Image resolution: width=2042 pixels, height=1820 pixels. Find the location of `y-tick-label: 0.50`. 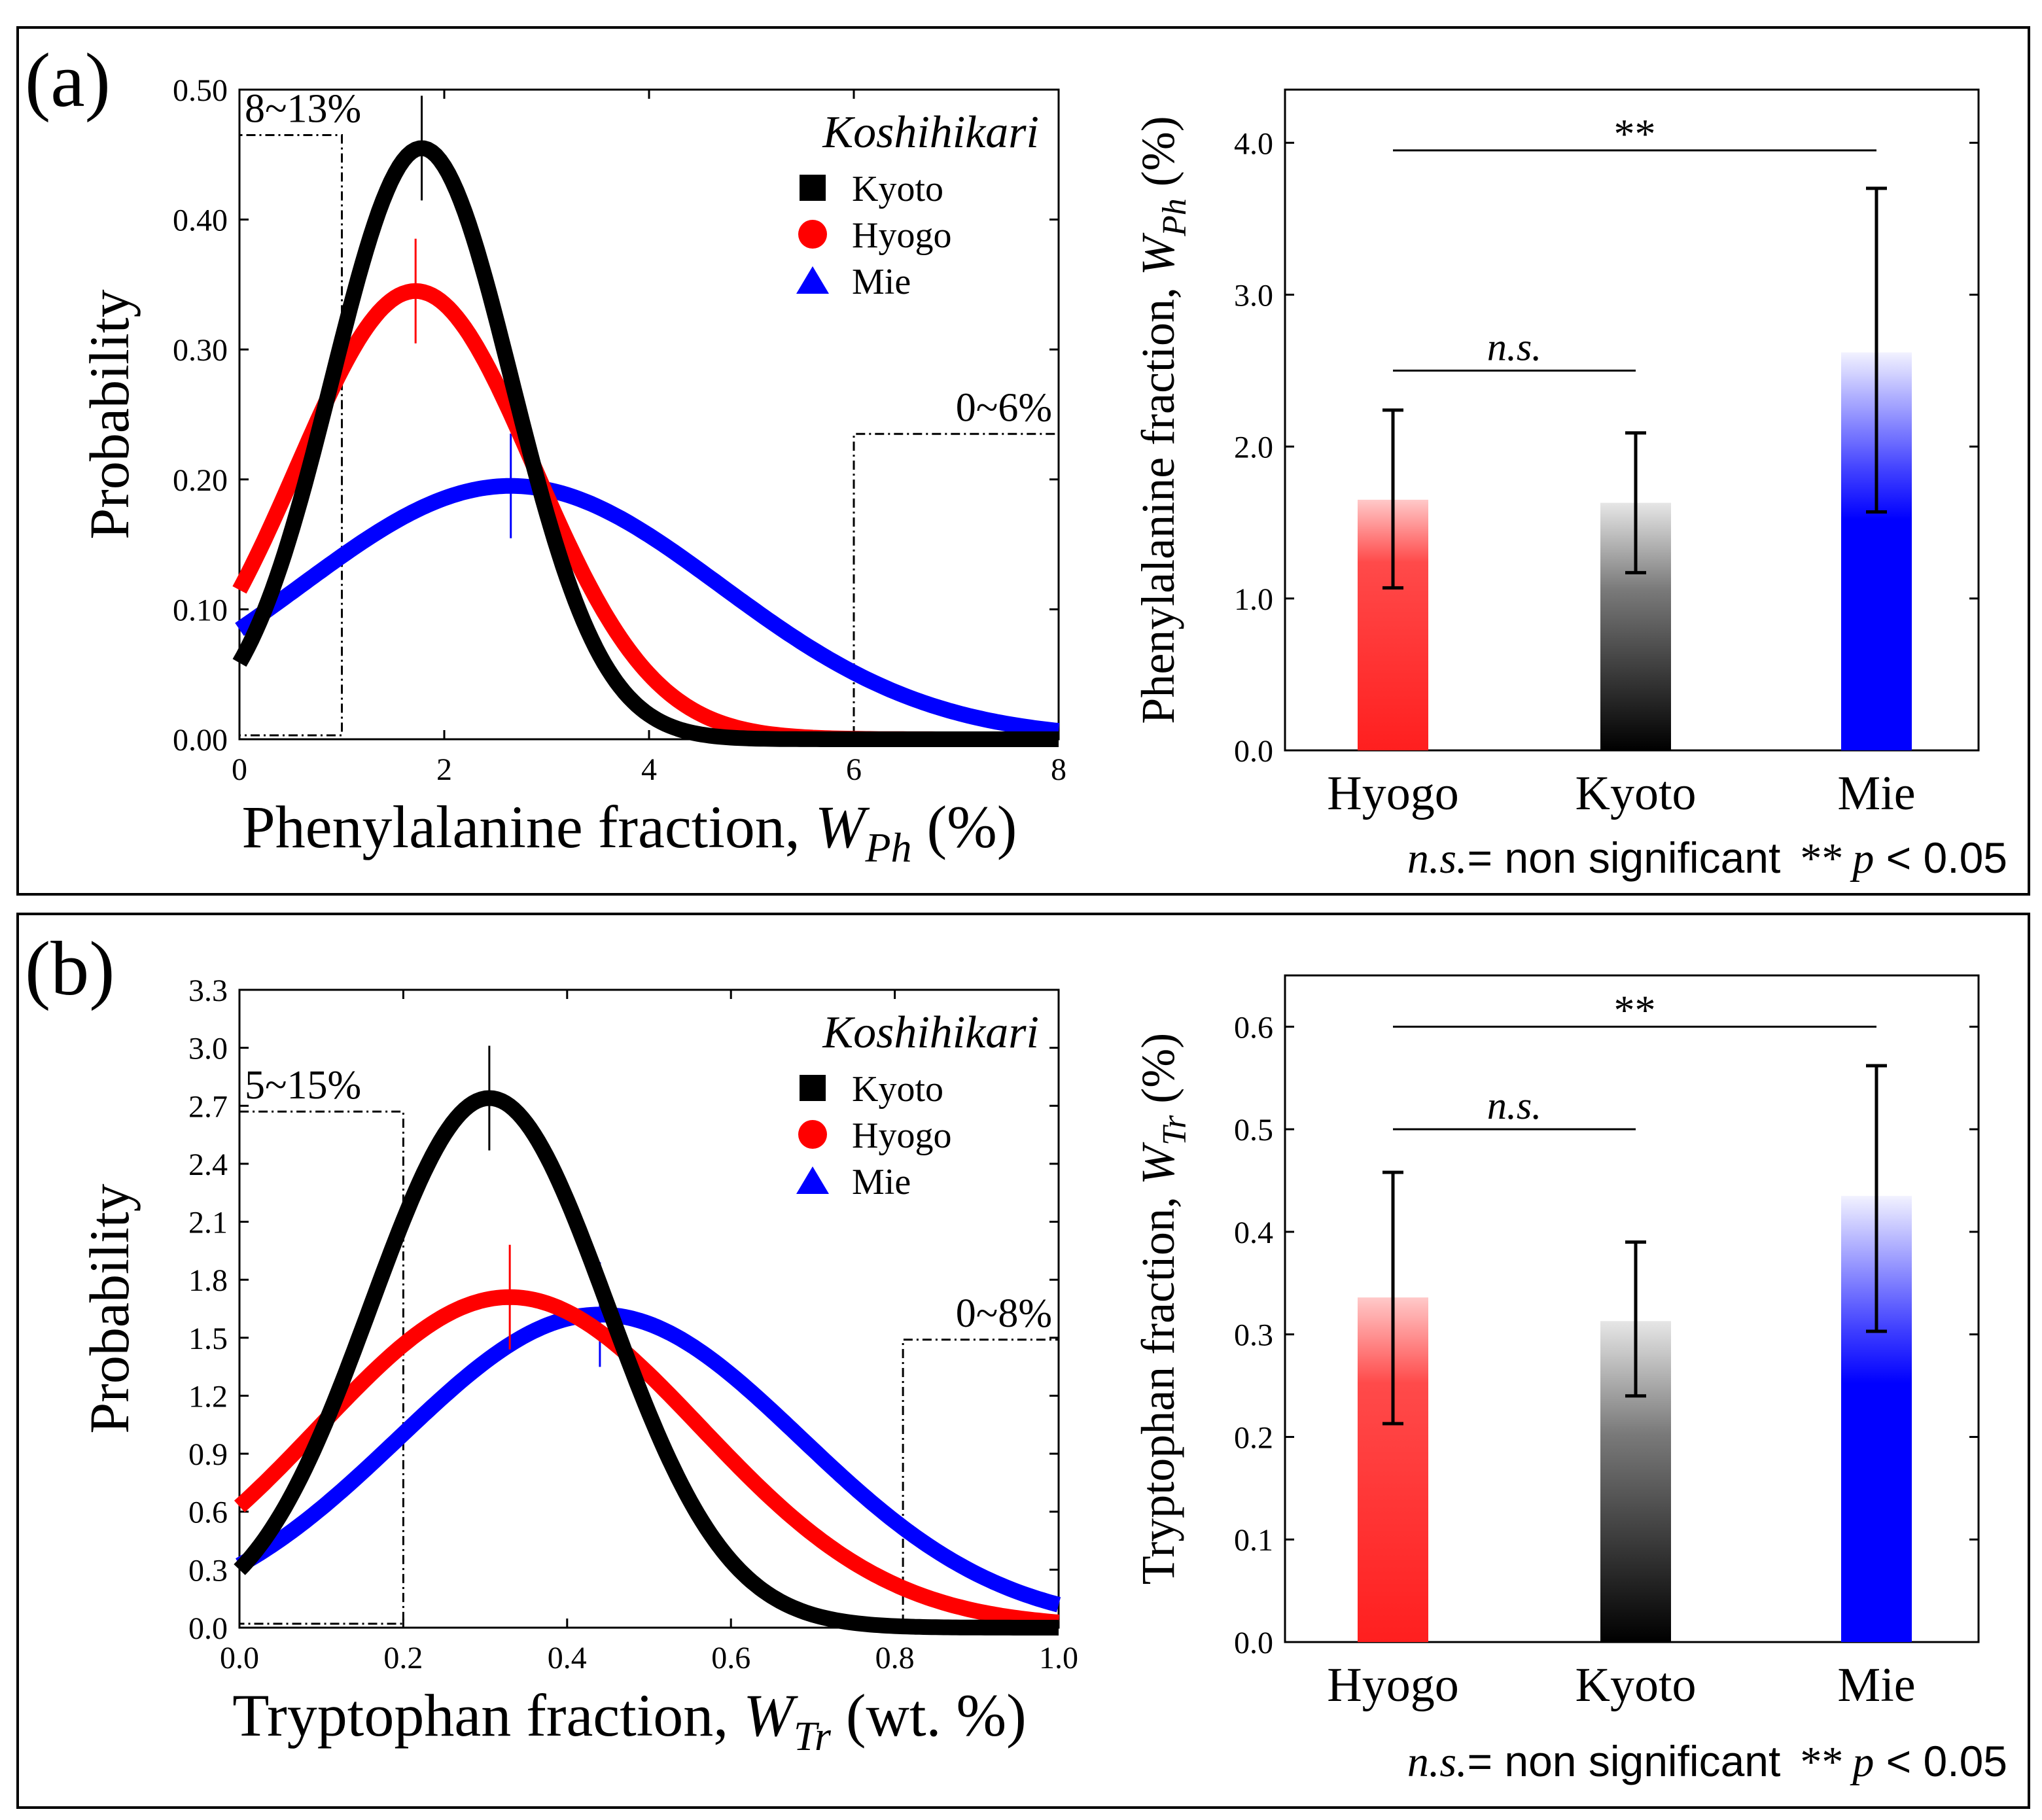

y-tick-label: 0.50 is located at coordinates (201, 90).